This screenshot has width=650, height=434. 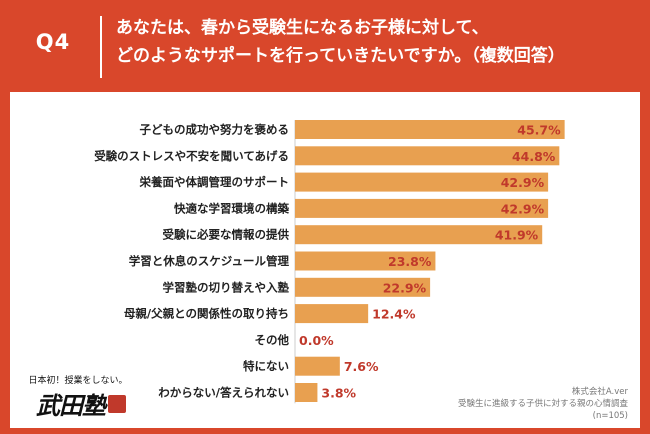 I want to click on value-label: 3.8%, so click(x=338, y=393).